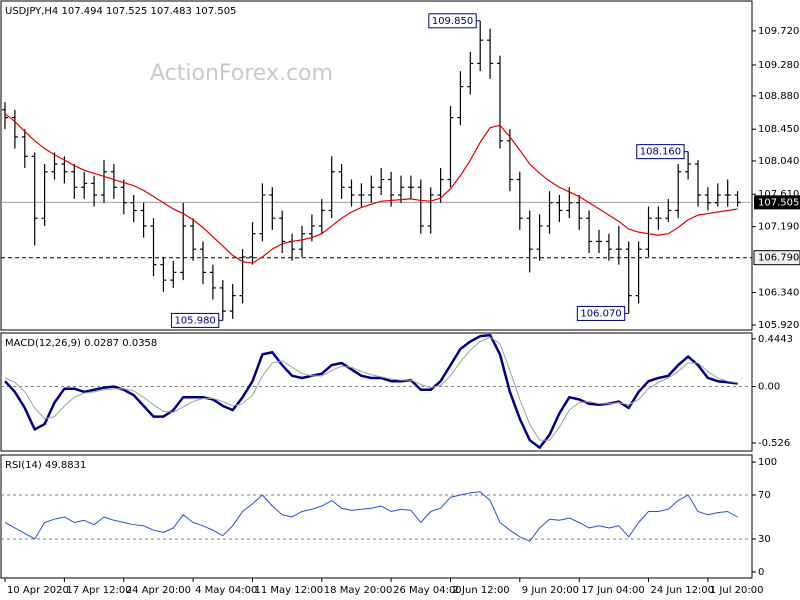 The image size is (800, 600). What do you see at coordinates (778, 31) in the screenshot?
I see `y-tick-label: 109.720` at bounding box center [778, 31].